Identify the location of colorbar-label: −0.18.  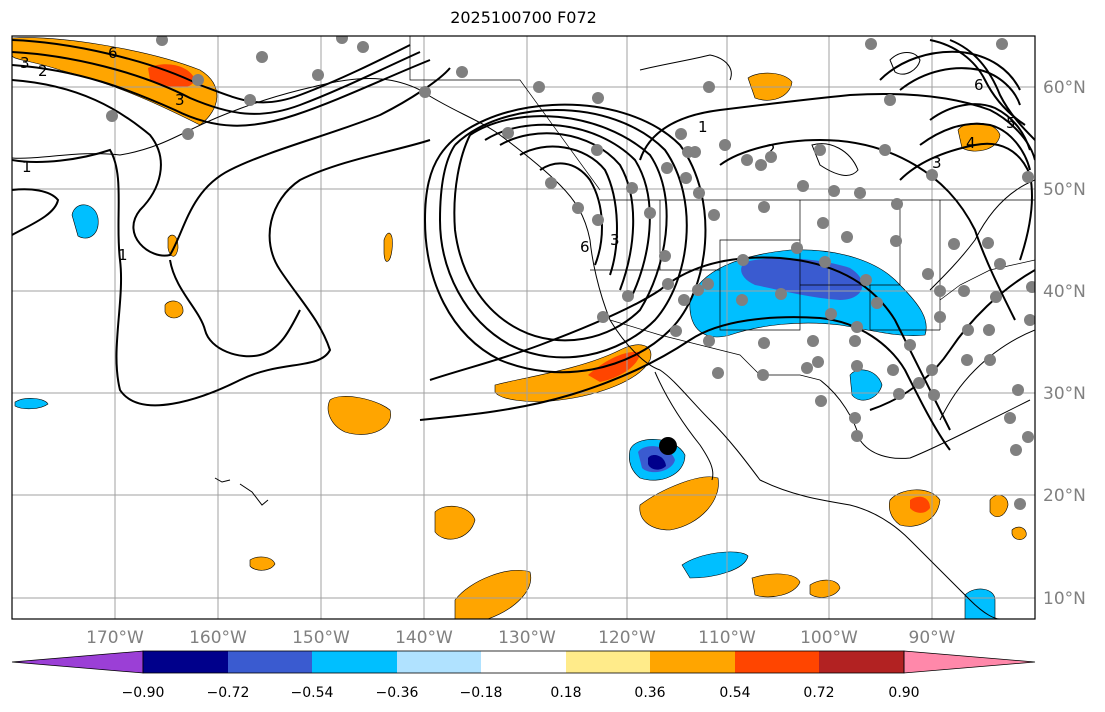
(481, 693).